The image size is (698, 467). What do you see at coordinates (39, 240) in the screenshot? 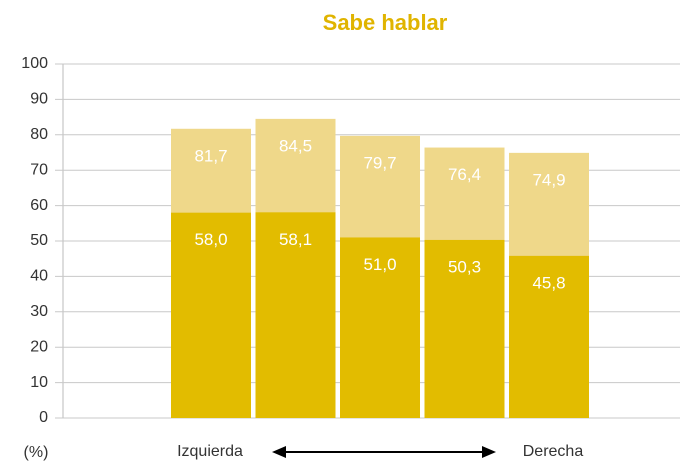
I see `y-tick-label: 50` at bounding box center [39, 240].